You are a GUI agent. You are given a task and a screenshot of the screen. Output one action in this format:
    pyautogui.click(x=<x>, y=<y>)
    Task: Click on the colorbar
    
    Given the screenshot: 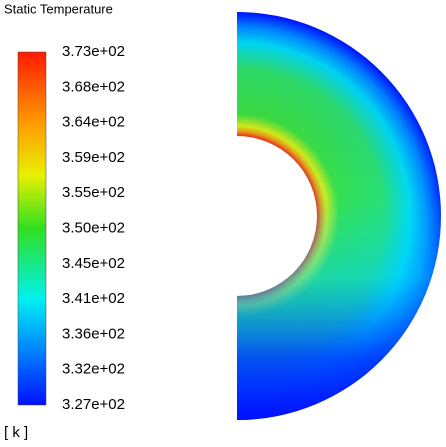 What is the action you would take?
    pyautogui.click(x=32, y=228)
    